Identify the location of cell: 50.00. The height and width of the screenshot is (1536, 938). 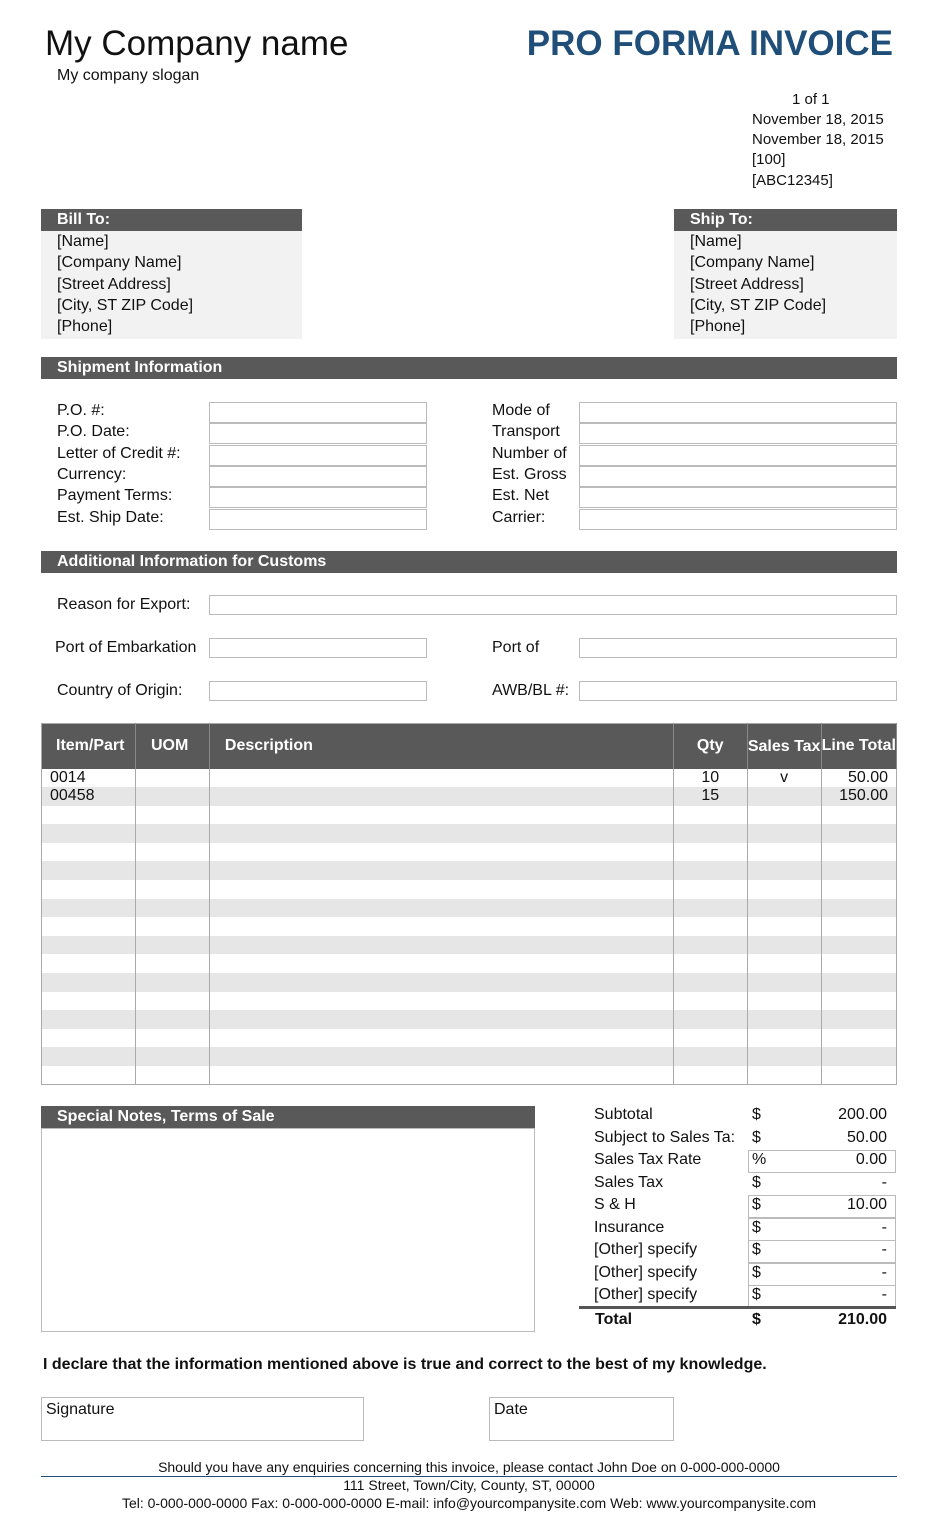
(859, 778).